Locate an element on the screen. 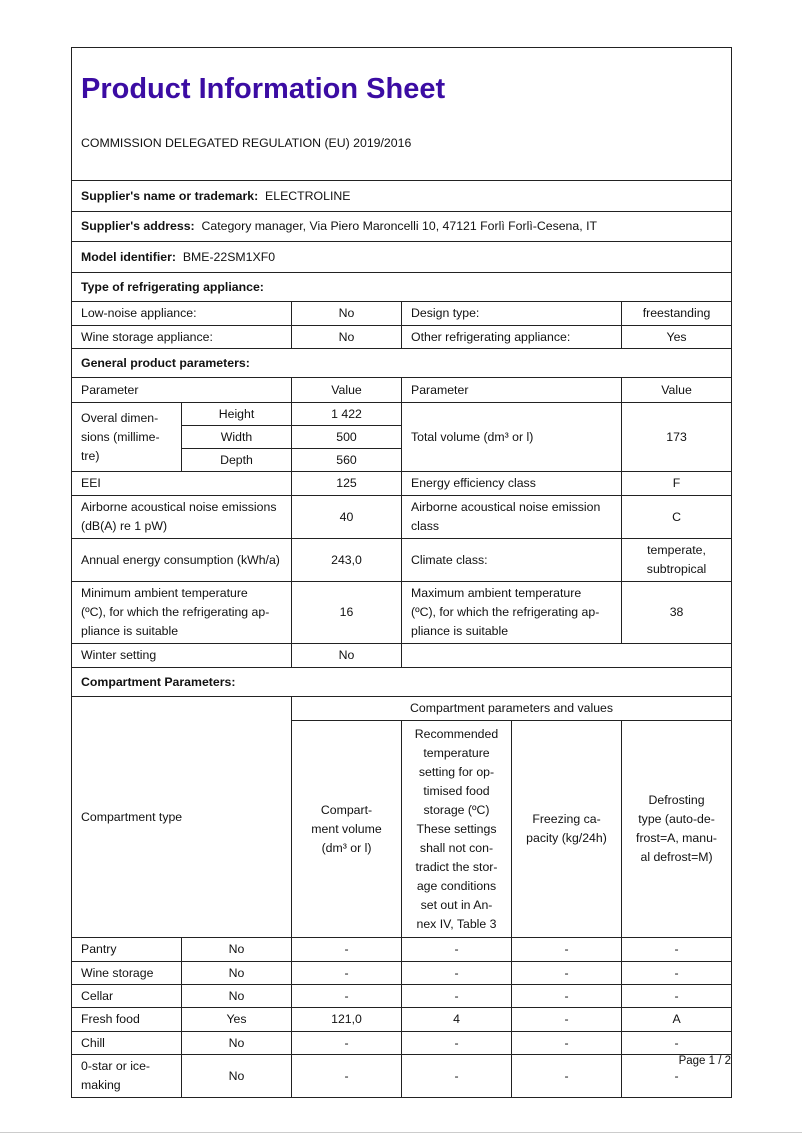  cell: Height is located at coordinates (236, 414).